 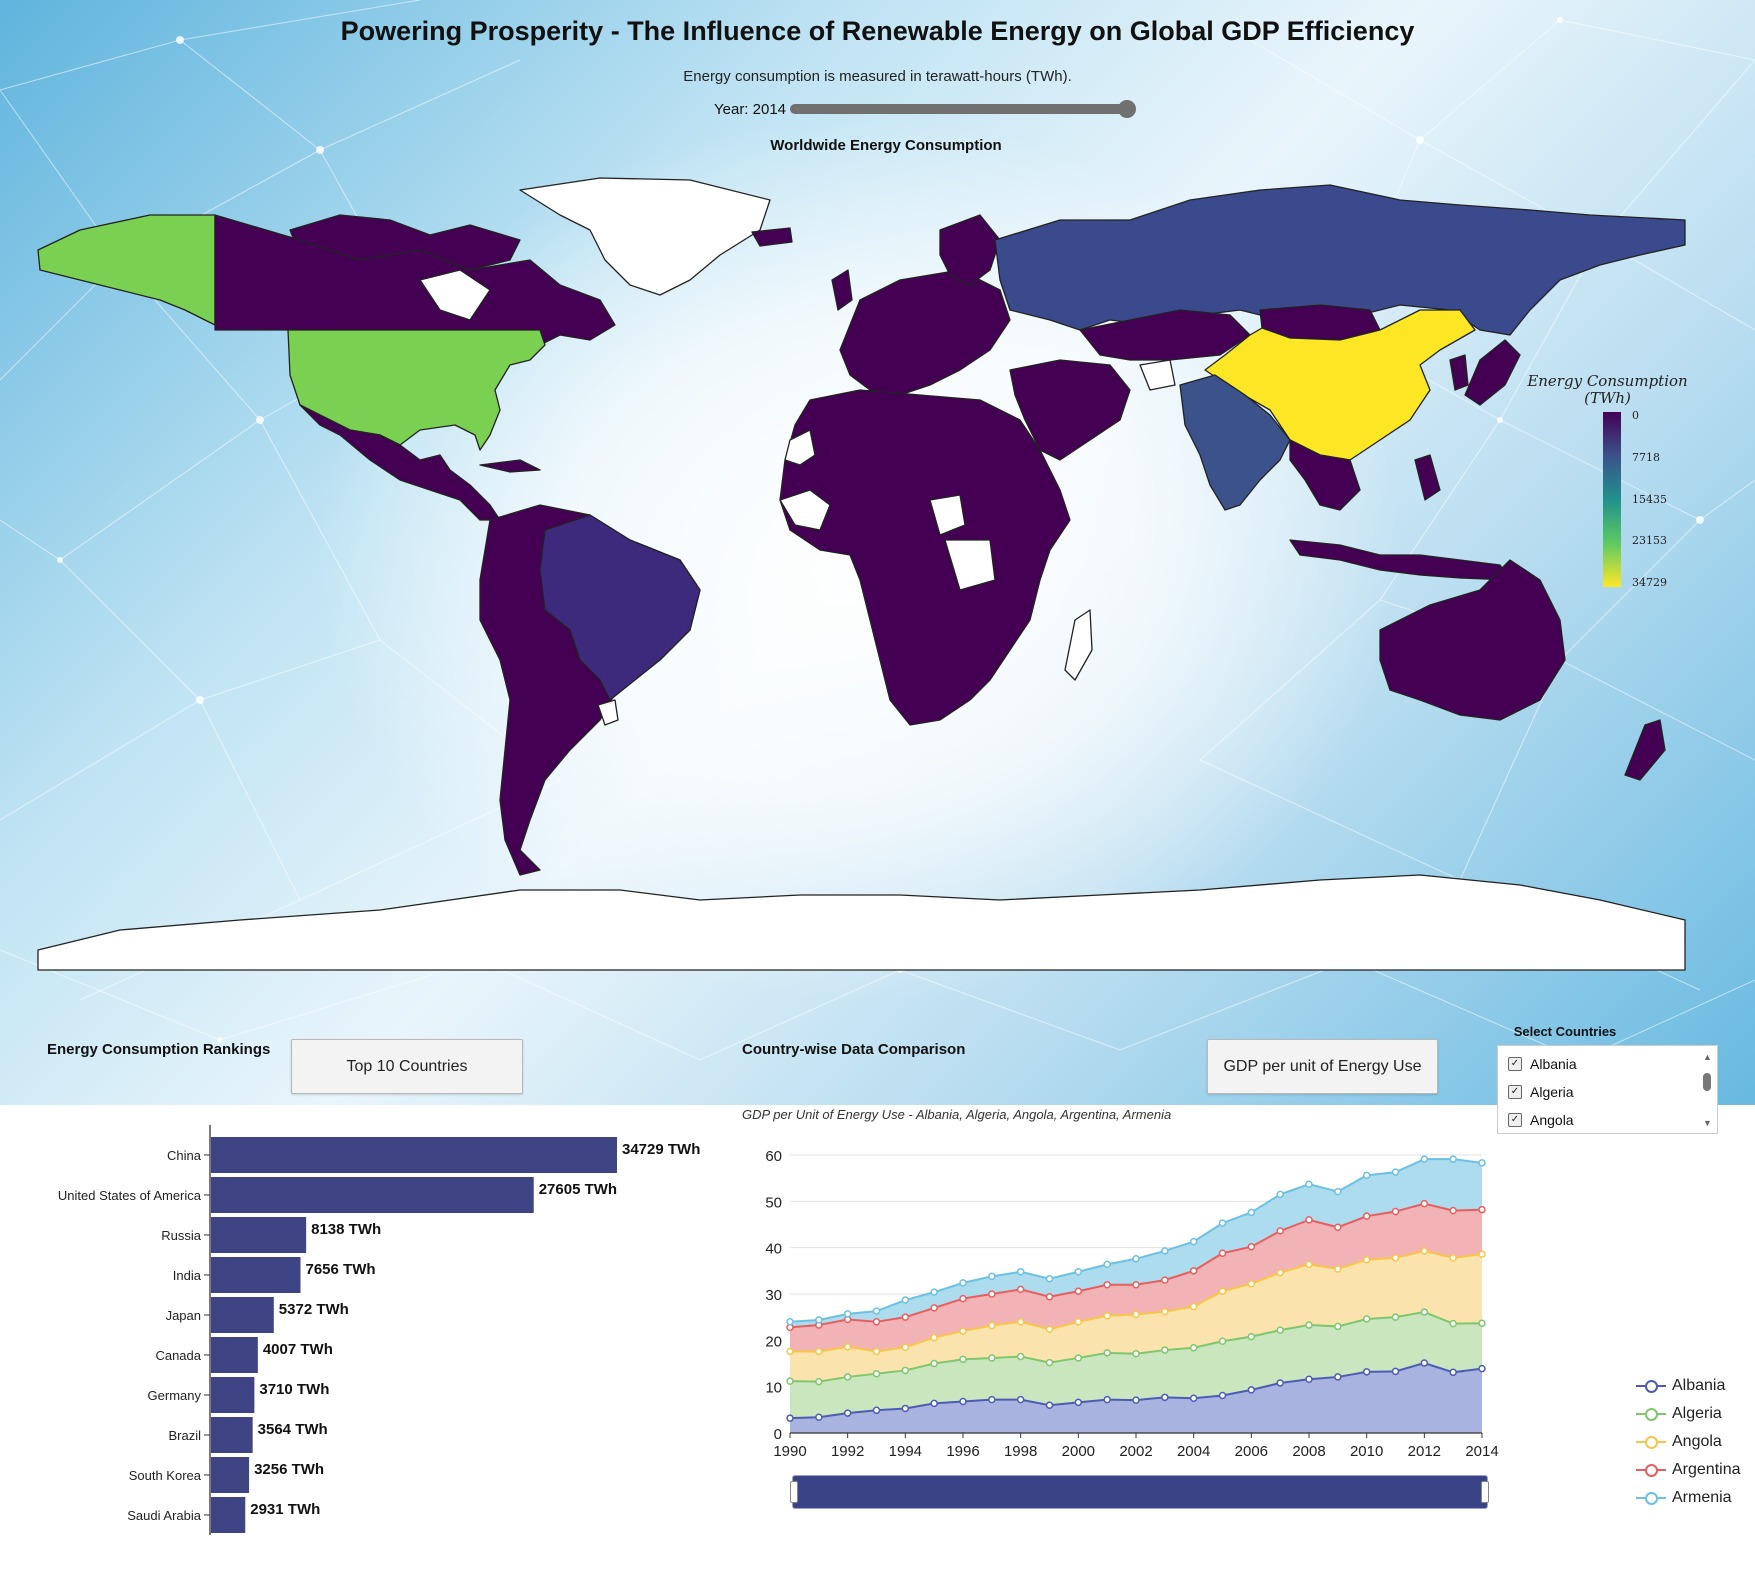 What do you see at coordinates (1697, 1413) in the screenshot?
I see `legend-label: Algeria` at bounding box center [1697, 1413].